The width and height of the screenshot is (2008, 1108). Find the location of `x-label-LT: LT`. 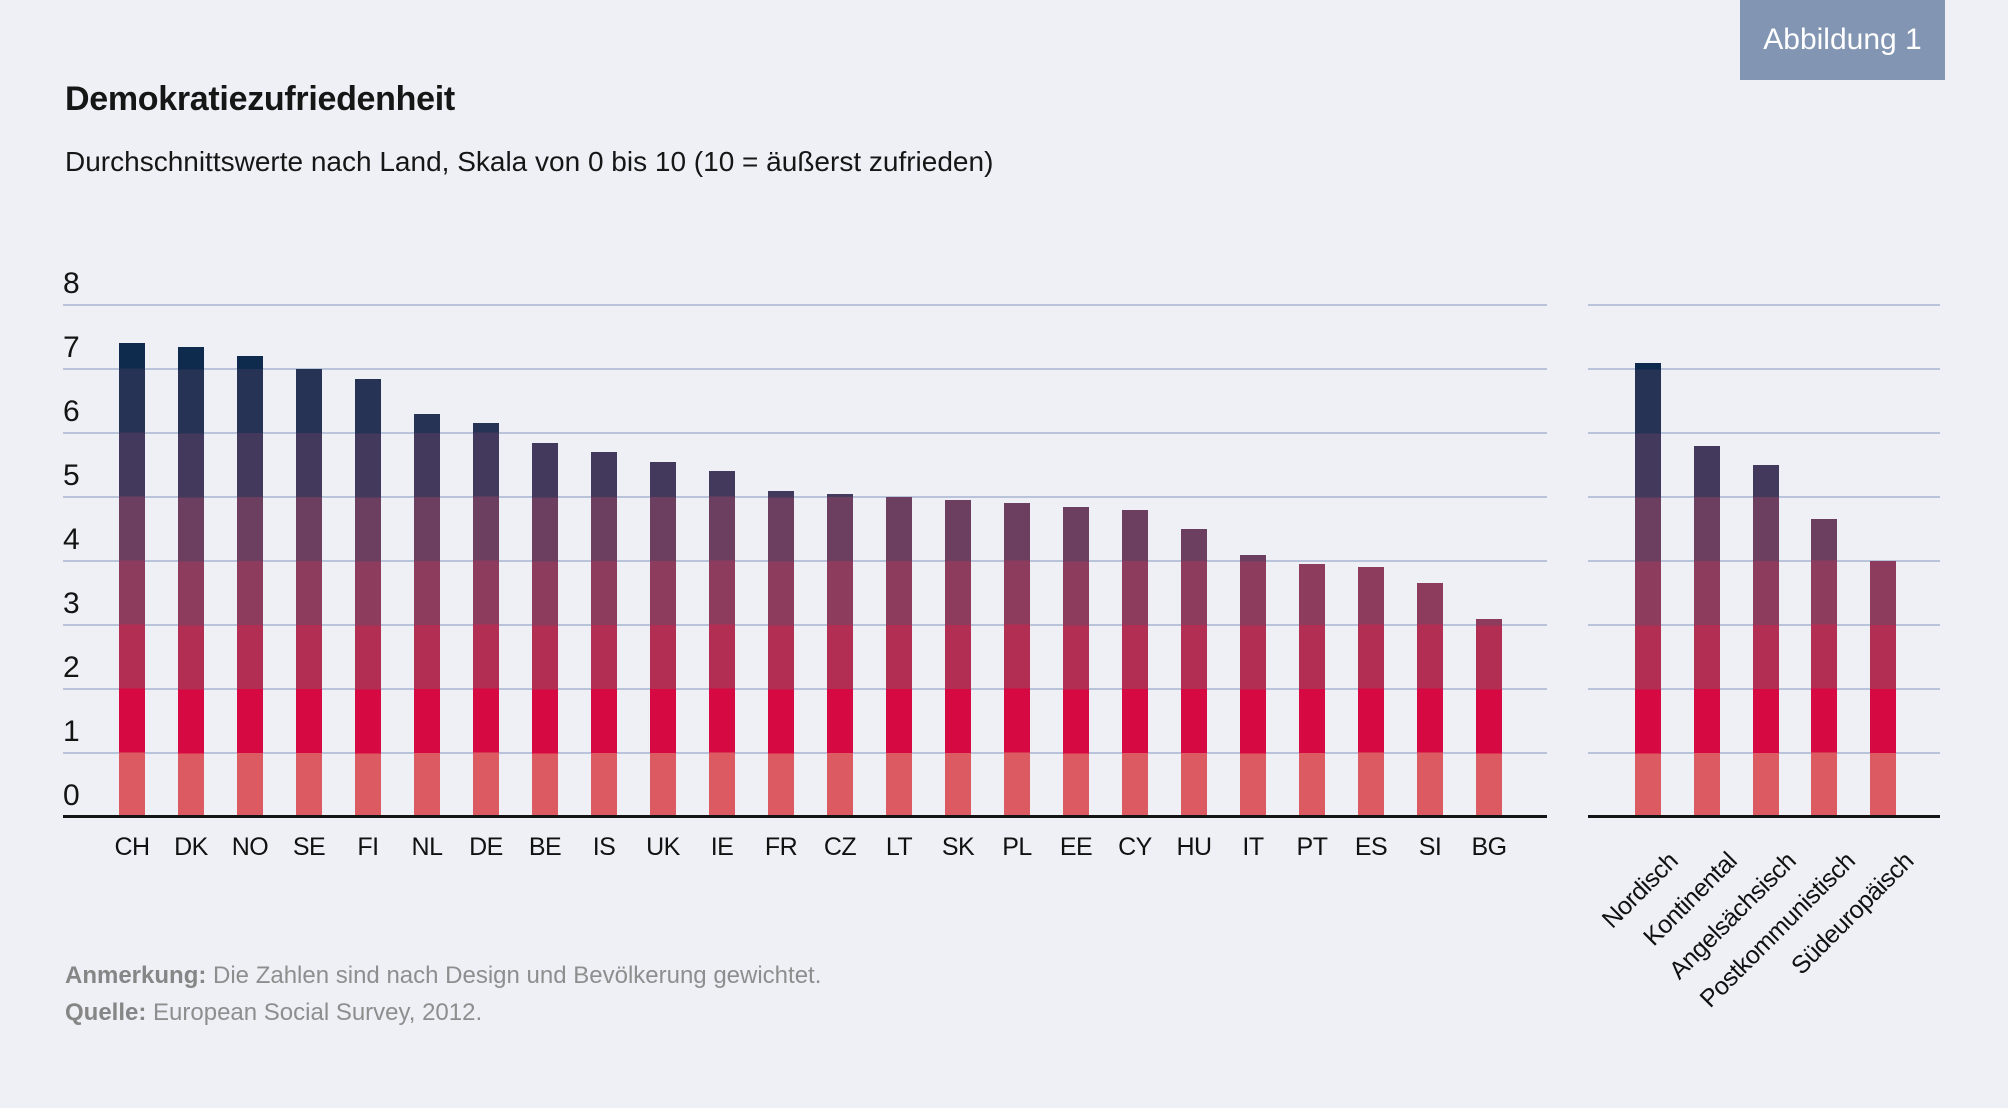

x-label-LT: LT is located at coordinates (899, 847).